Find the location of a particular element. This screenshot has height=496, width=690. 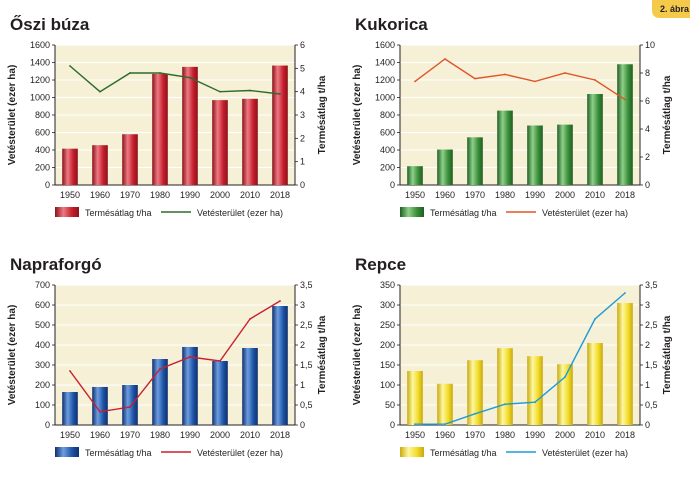

left-tick-label: 700 is located at coordinates (42, 285).